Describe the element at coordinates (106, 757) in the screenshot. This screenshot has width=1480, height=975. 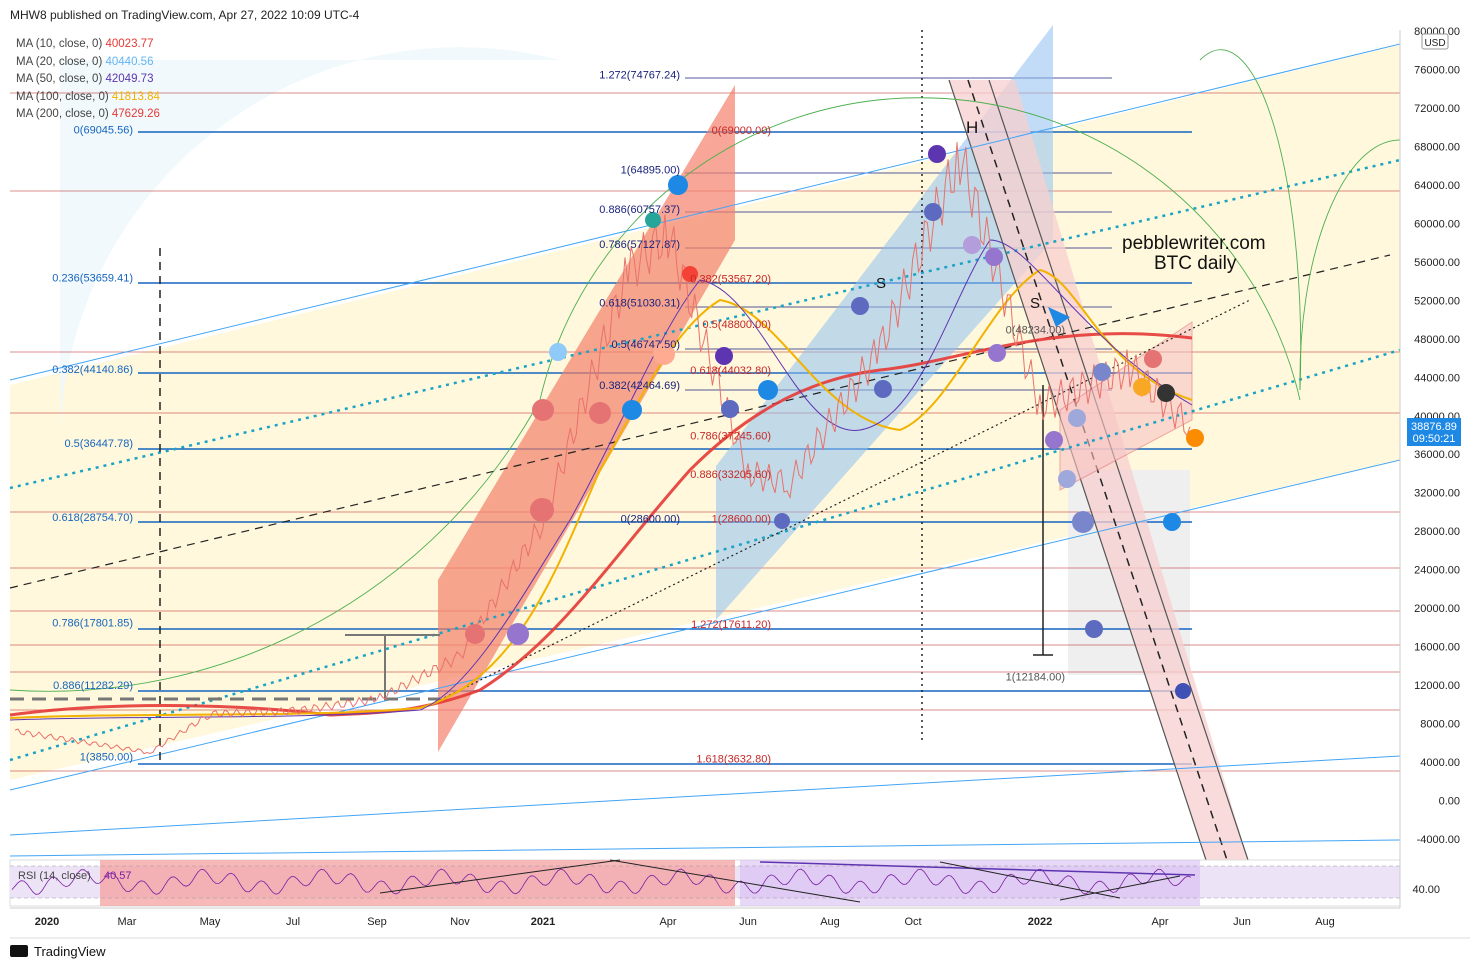
I see `fib-label: 1(3850.00)` at that location.